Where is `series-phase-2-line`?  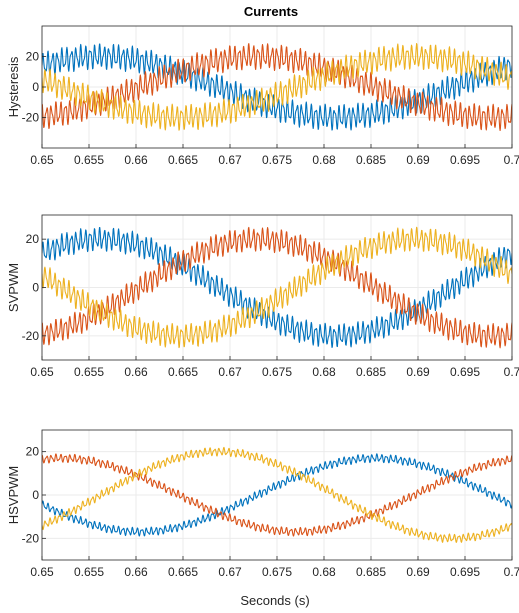
series-phase-2-line is located at coordinates (277, 495).